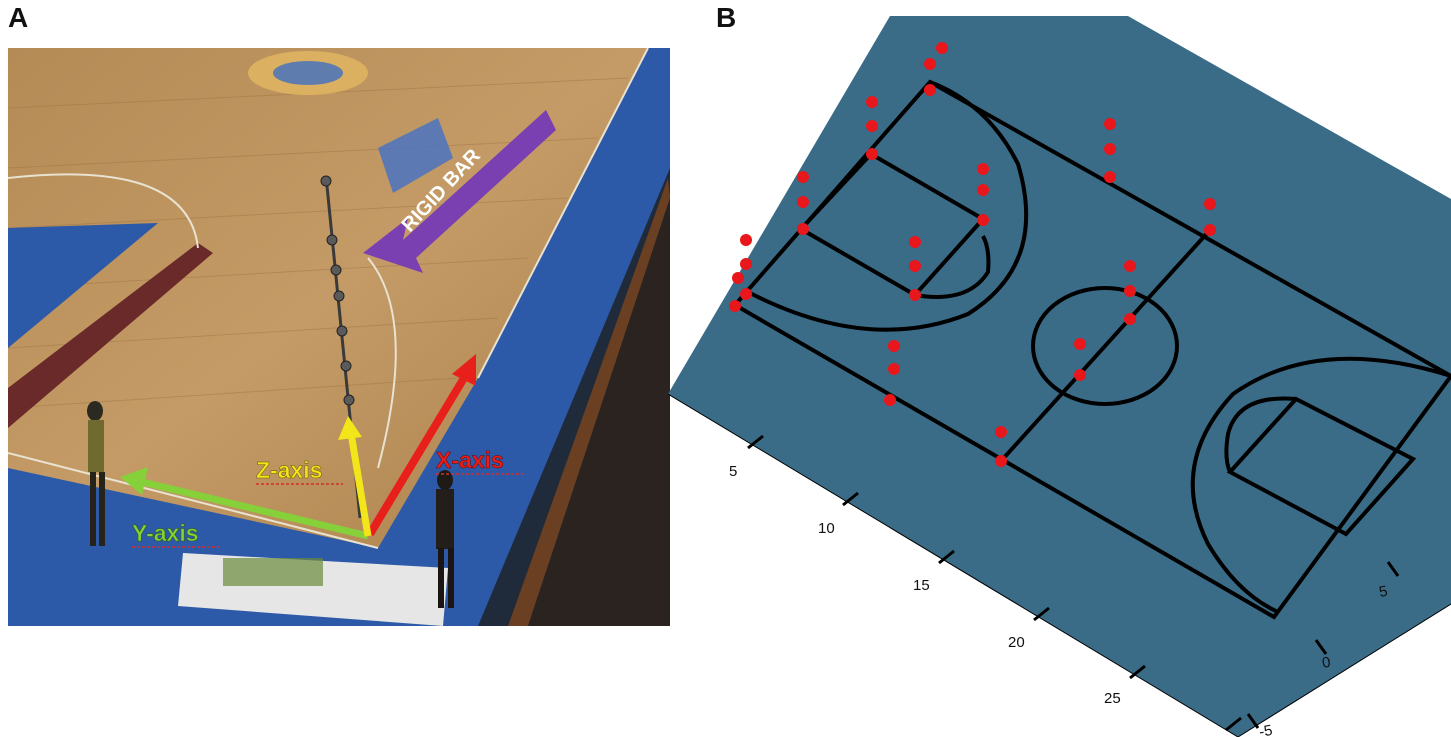  I want to click on left-three-point-arc, so click(888, 206).